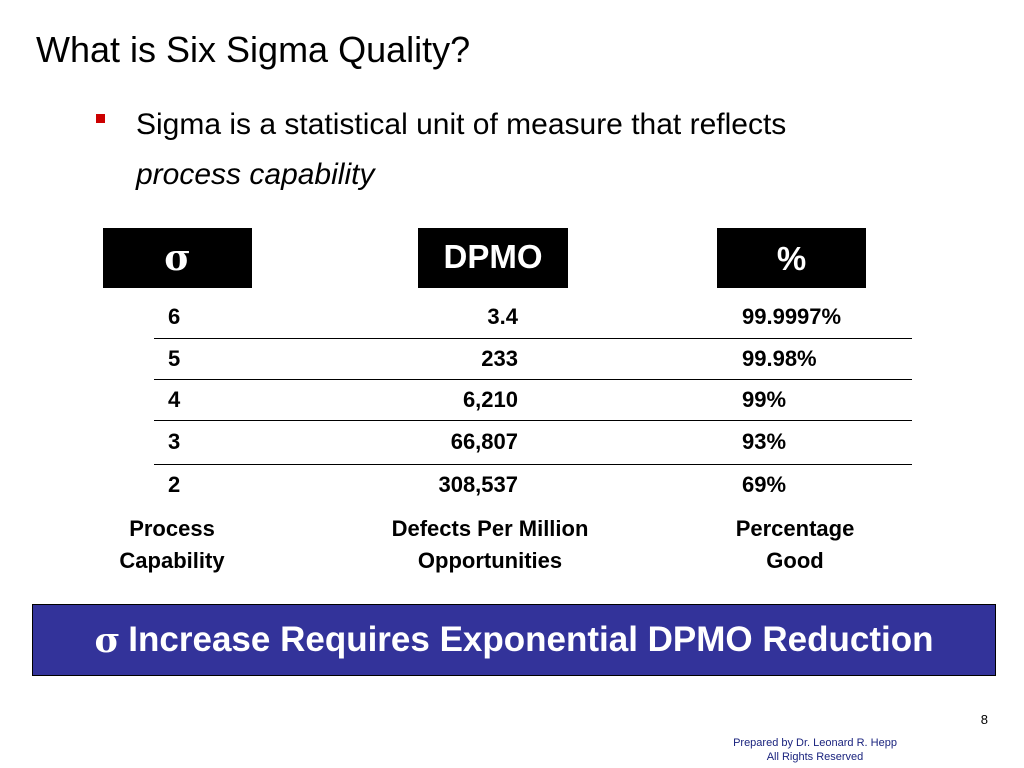  What do you see at coordinates (795, 560) in the screenshot?
I see `caption-line: Good` at bounding box center [795, 560].